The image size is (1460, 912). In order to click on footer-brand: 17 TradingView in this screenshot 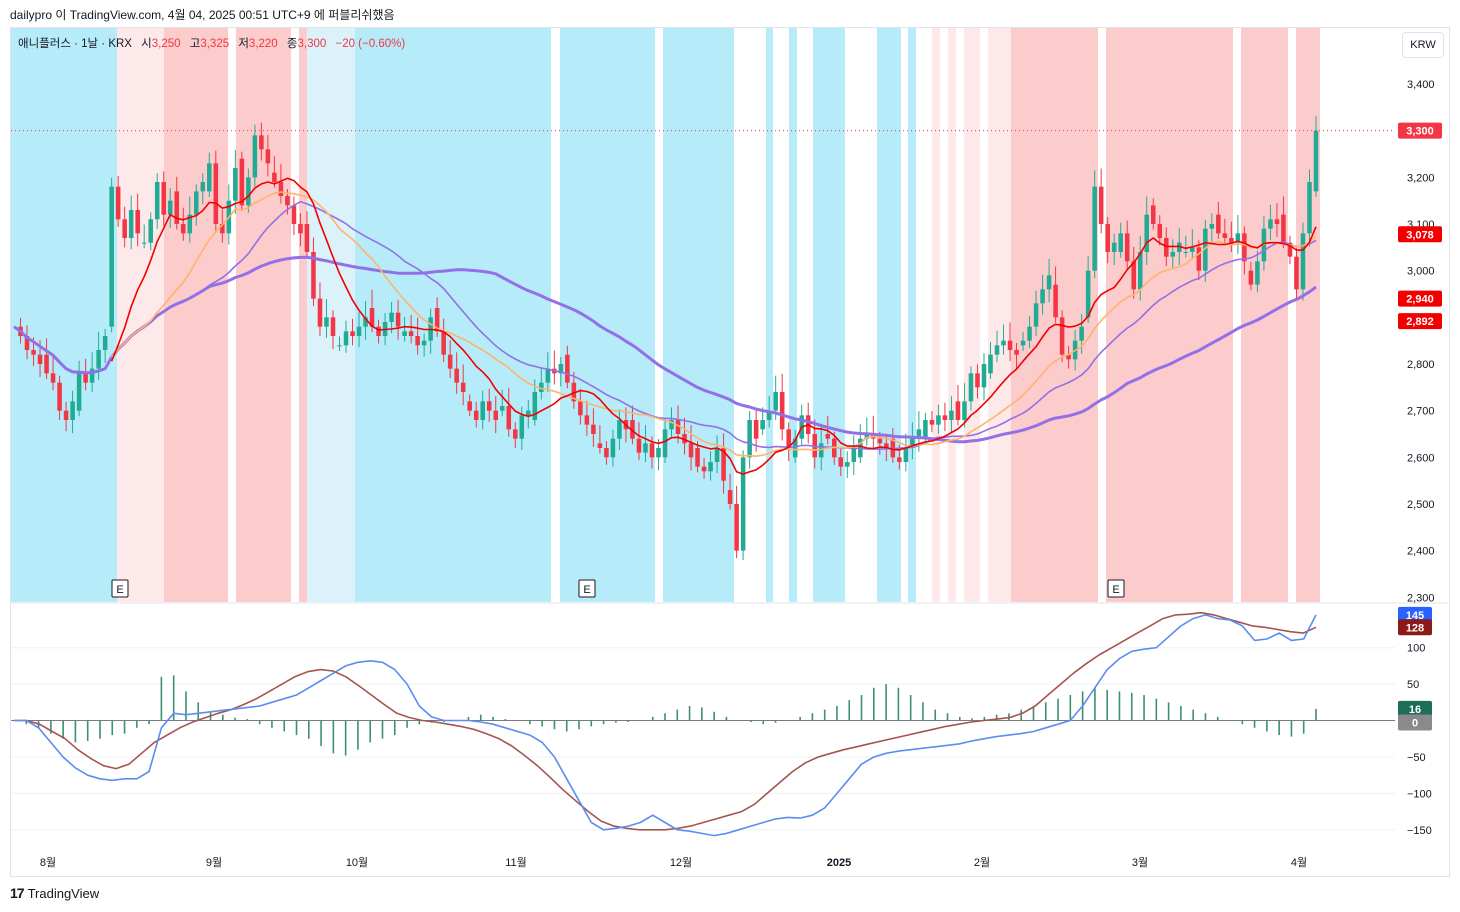, I will do `click(54, 893)`.